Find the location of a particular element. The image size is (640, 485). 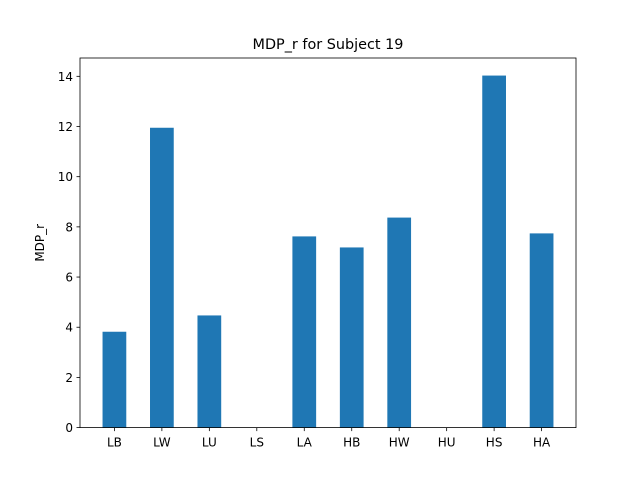

x-tick-label: LS is located at coordinates (257, 443).